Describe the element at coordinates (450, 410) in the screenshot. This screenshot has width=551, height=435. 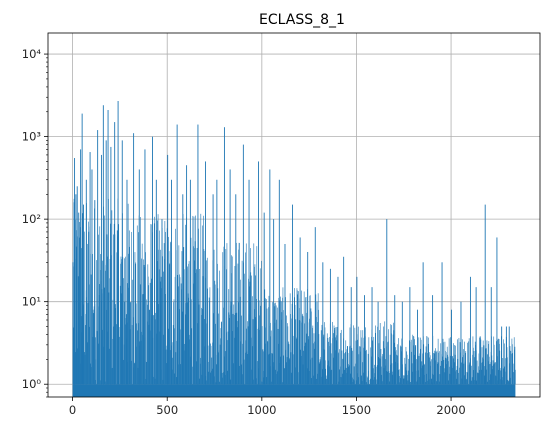
I see `x-tick-label: 2000` at that location.